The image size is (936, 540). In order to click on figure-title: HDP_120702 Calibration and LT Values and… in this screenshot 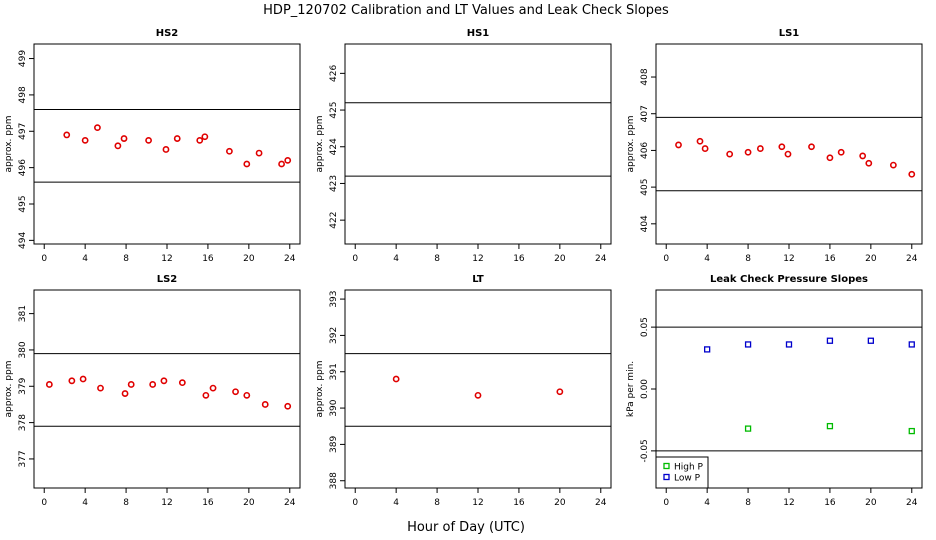, I will do `click(466, 10)`.